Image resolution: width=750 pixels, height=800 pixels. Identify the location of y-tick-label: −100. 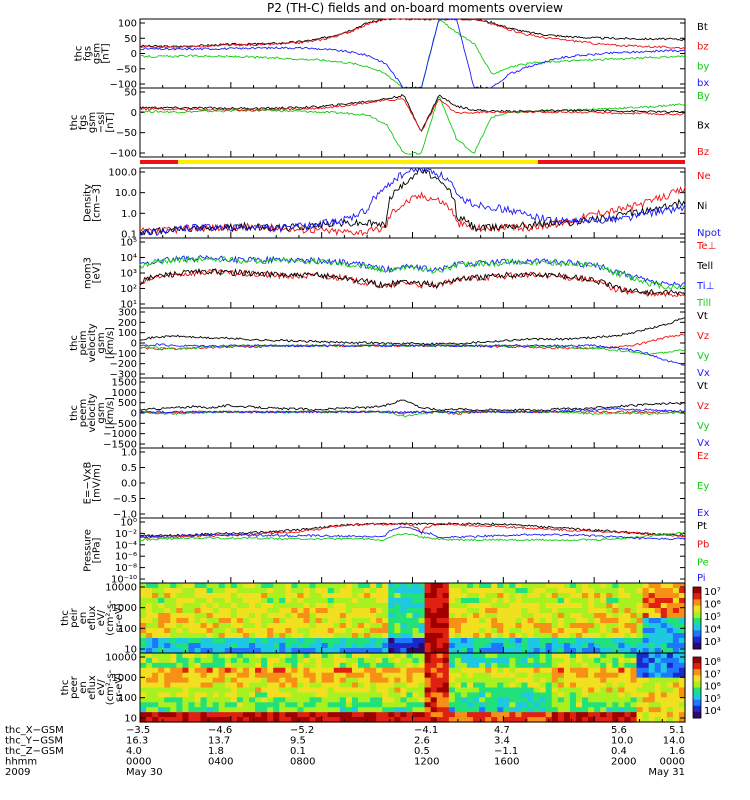
(123, 354).